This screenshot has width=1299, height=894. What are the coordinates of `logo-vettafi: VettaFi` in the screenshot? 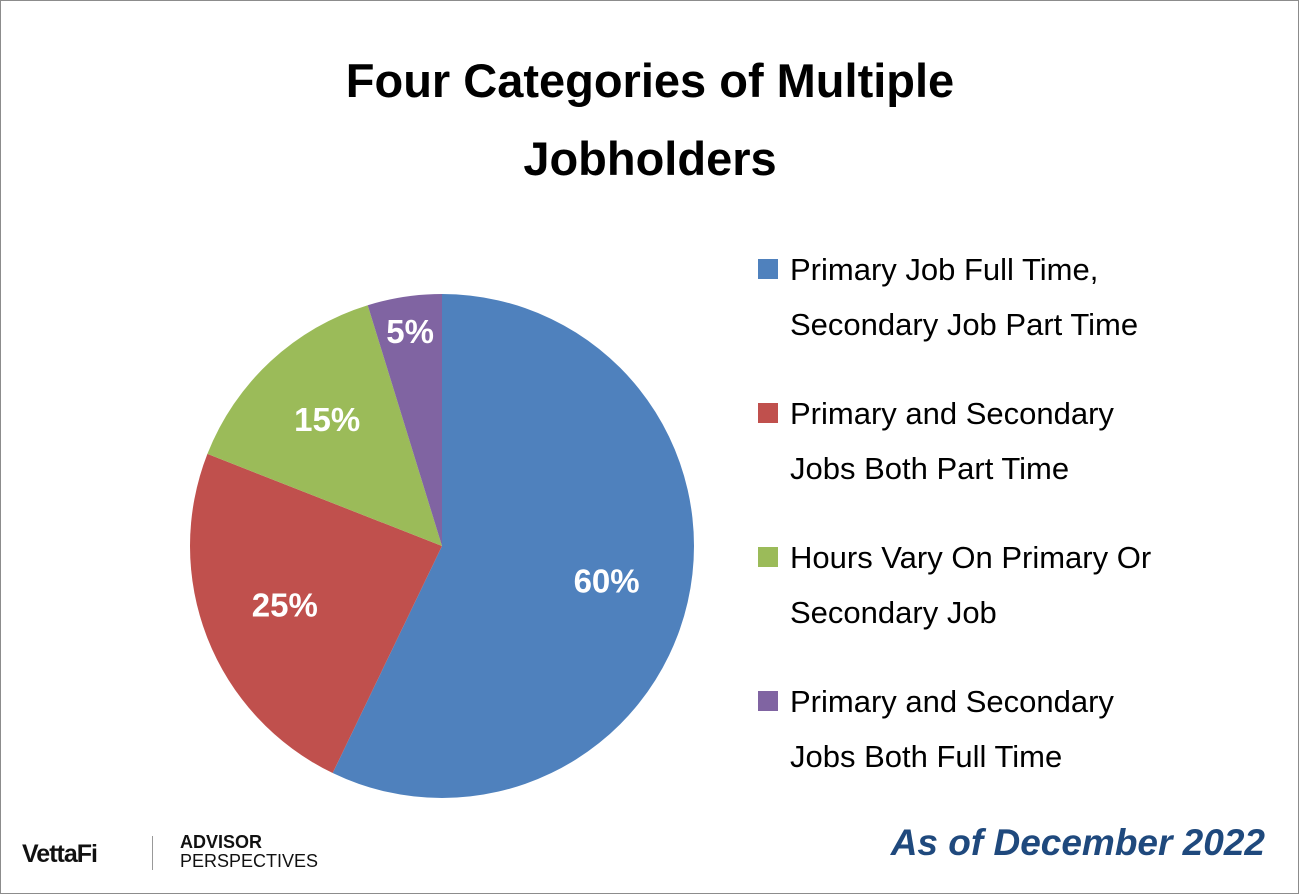 It's located at (60, 854).